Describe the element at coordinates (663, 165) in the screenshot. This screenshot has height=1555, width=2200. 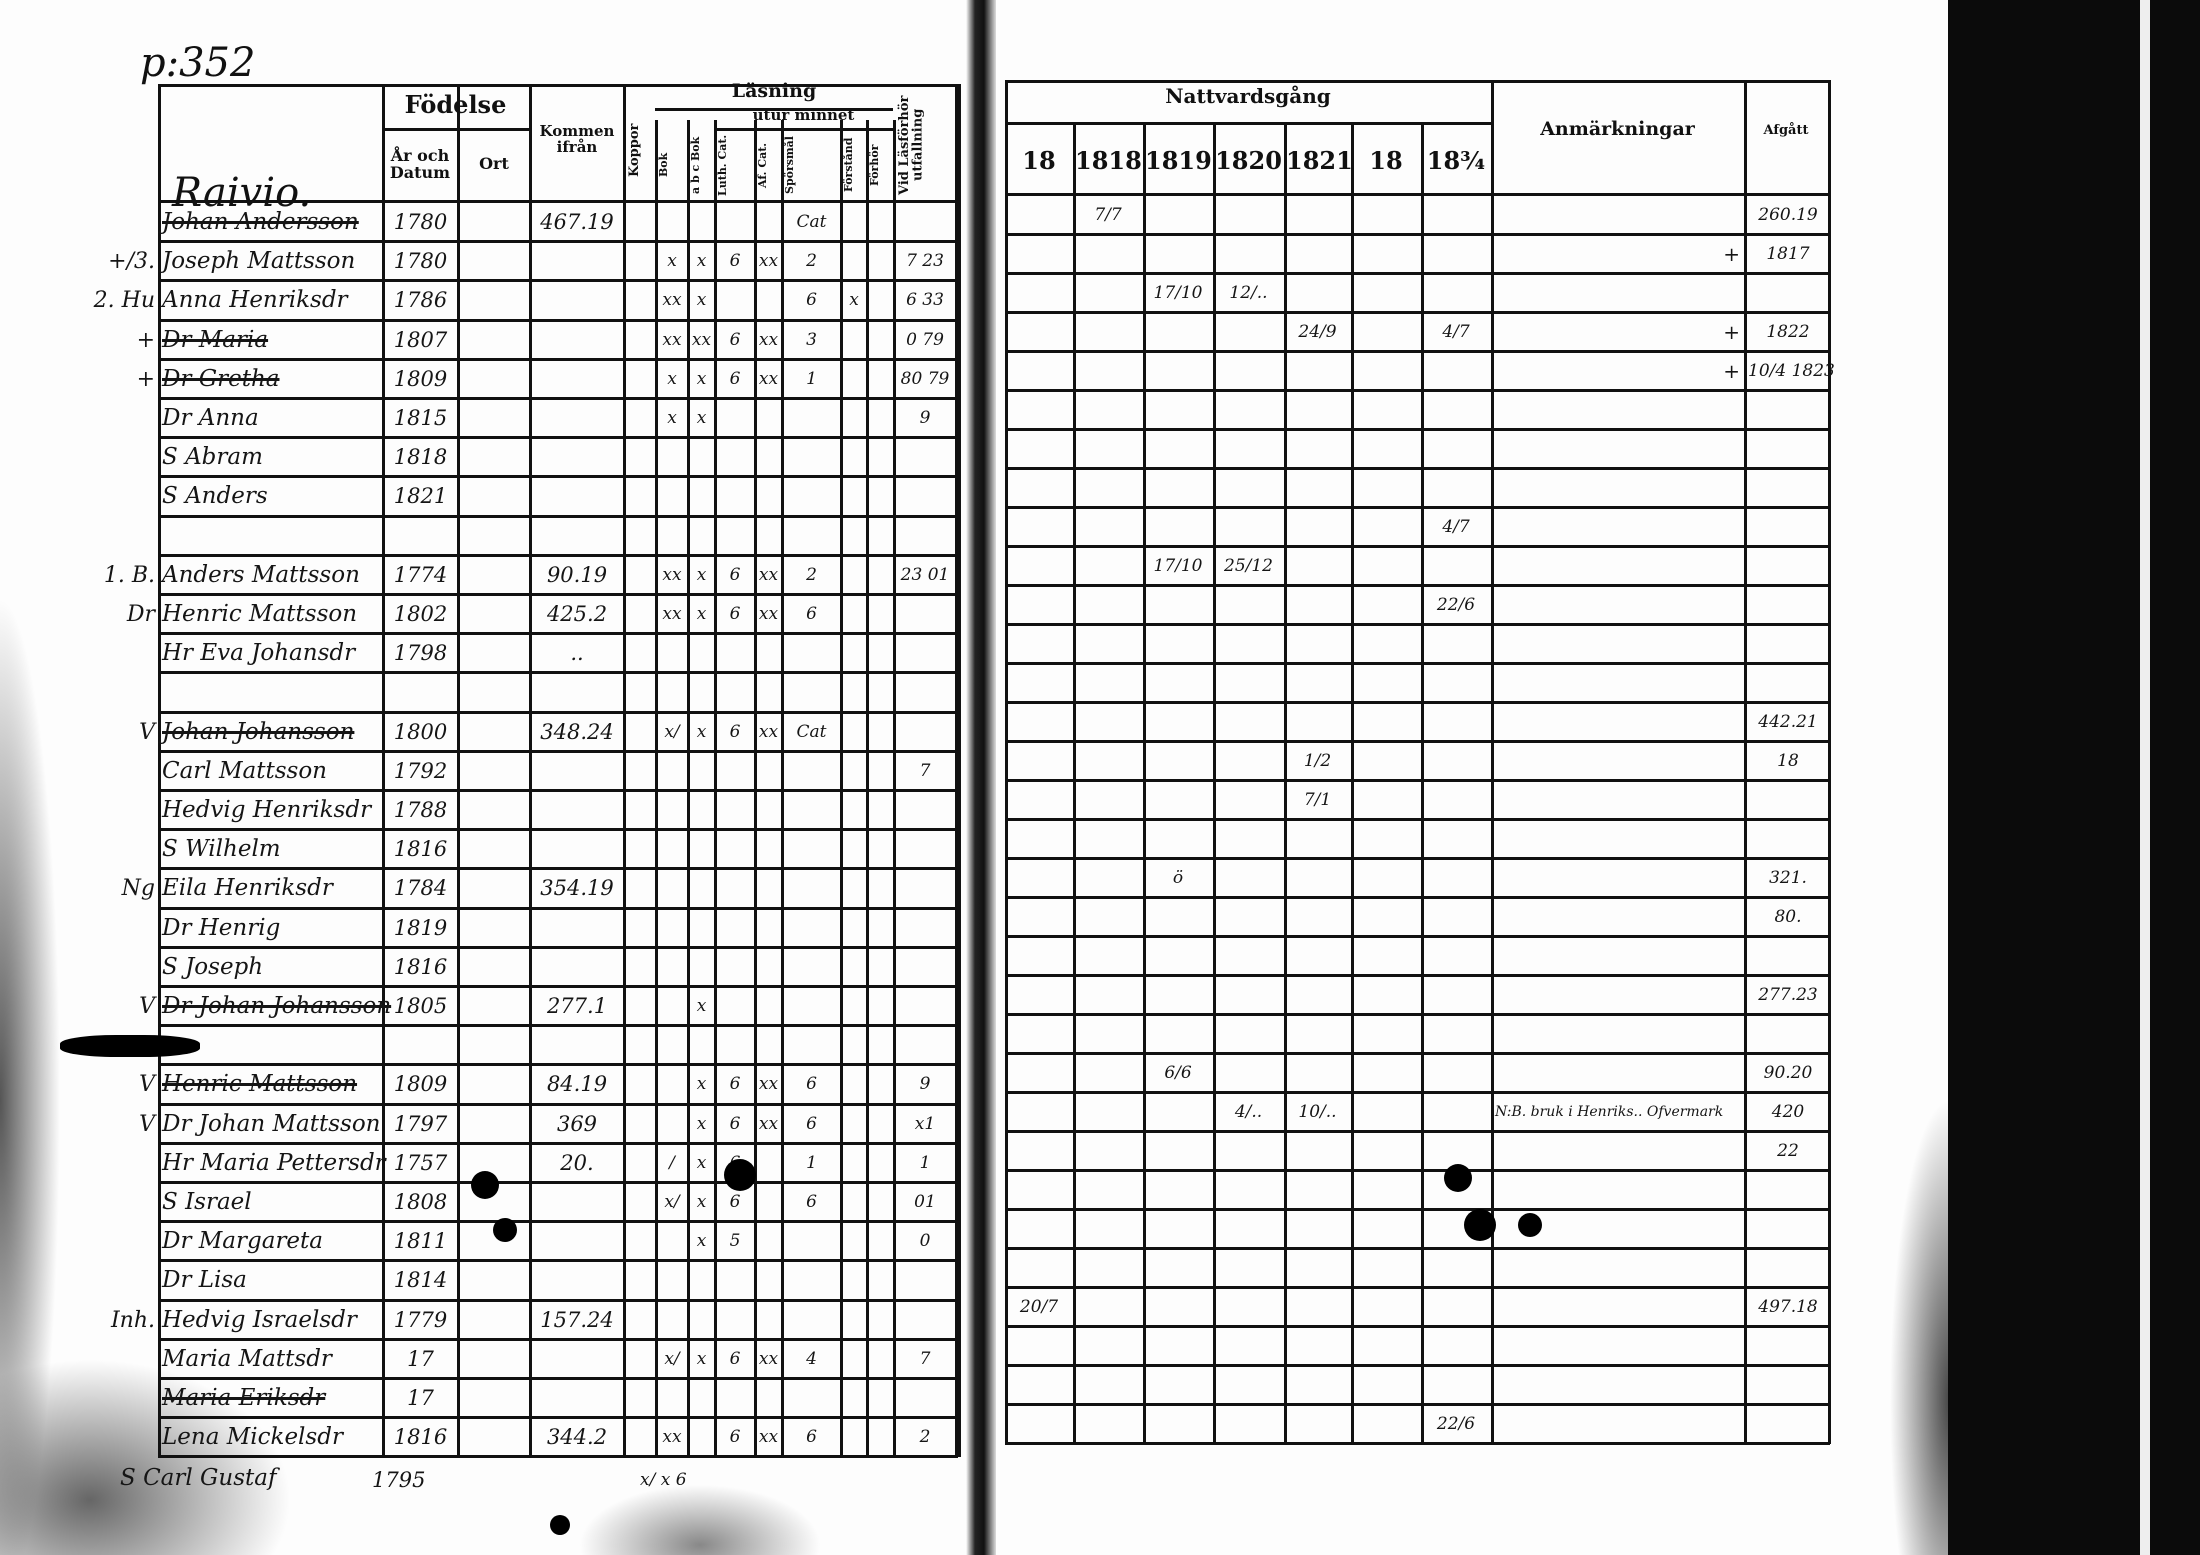
I see `header-bok: Bok` at that location.